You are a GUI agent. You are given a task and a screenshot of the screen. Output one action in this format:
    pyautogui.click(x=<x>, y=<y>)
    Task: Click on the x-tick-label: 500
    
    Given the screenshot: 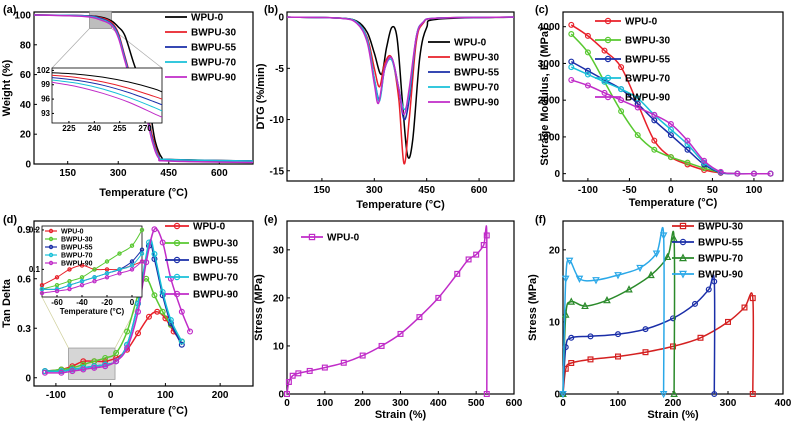 What is the action you would take?
    pyautogui.click(x=476, y=403)
    